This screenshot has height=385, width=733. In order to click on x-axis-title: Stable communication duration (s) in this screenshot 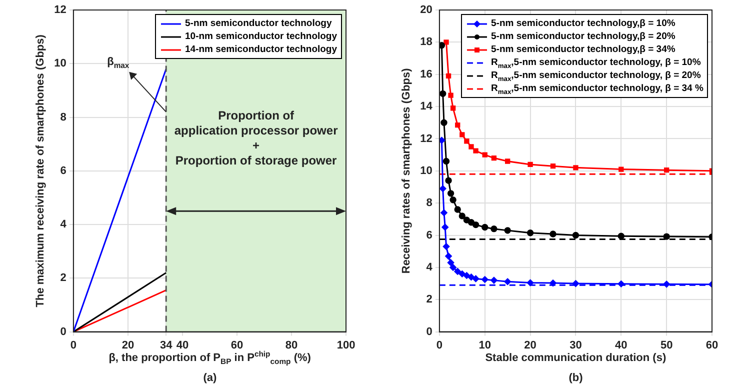, I will do `click(575, 358)`.